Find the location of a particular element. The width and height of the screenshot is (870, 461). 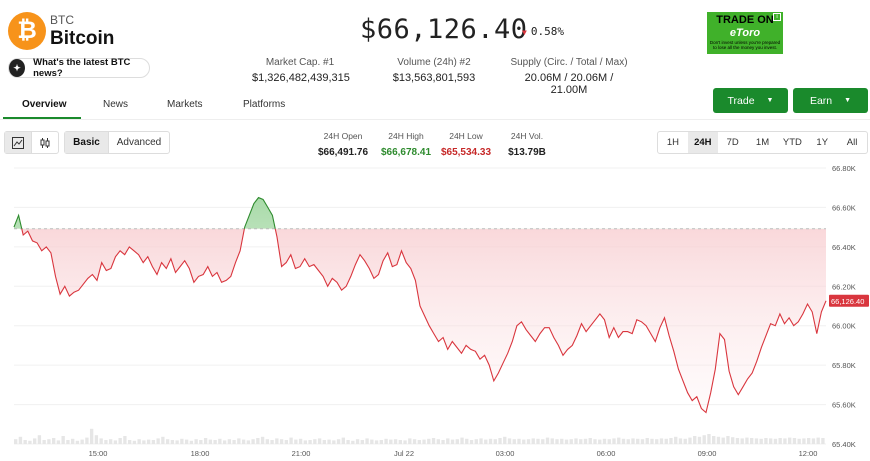

x-tick-label: 03:00 is located at coordinates (505, 453).